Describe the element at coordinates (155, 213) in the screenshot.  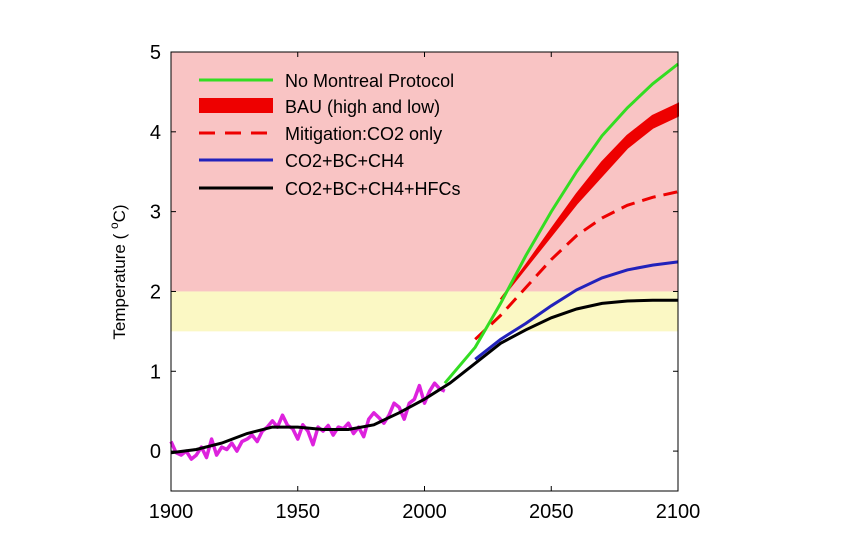
I see `y-tick-label: 3` at that location.